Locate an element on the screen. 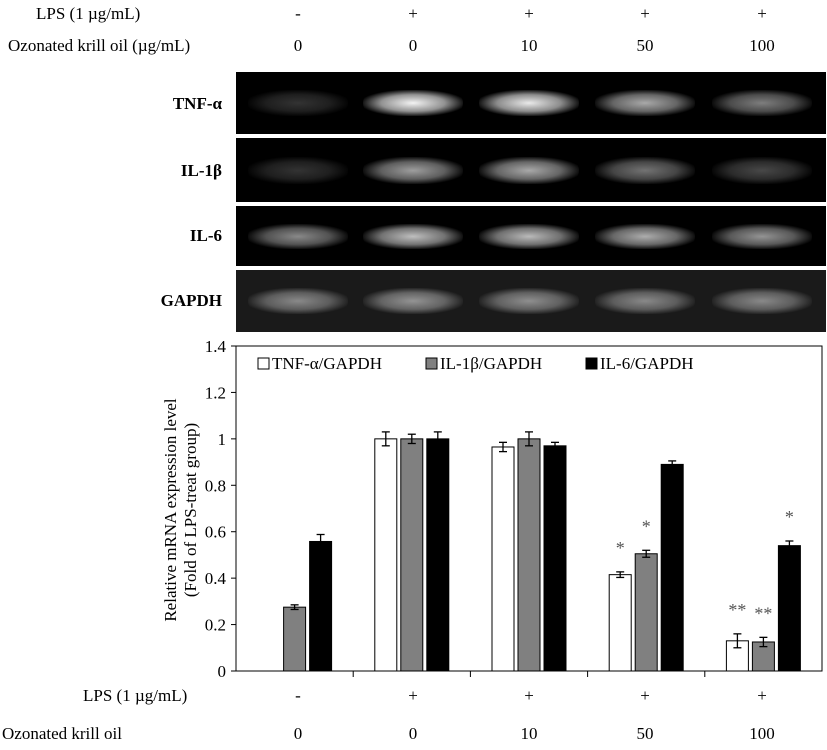 The height and width of the screenshot is (750, 827). y-tick-label: 1.4 is located at coordinates (216, 346).